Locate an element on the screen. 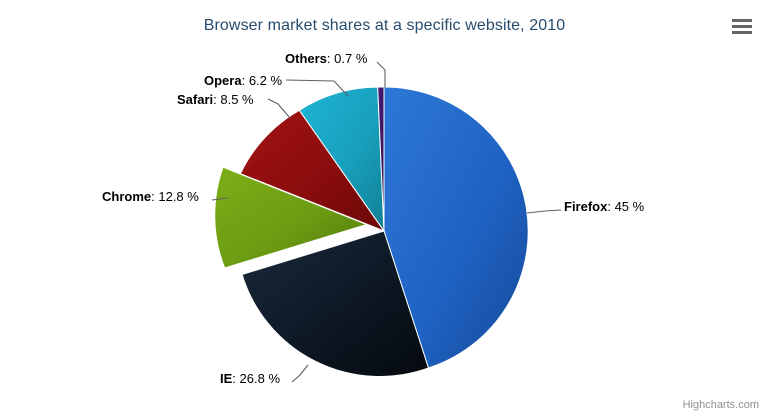 The width and height of the screenshot is (769, 416). pie-label-chrome: Chrome: 12.8 % is located at coordinates (150, 196).